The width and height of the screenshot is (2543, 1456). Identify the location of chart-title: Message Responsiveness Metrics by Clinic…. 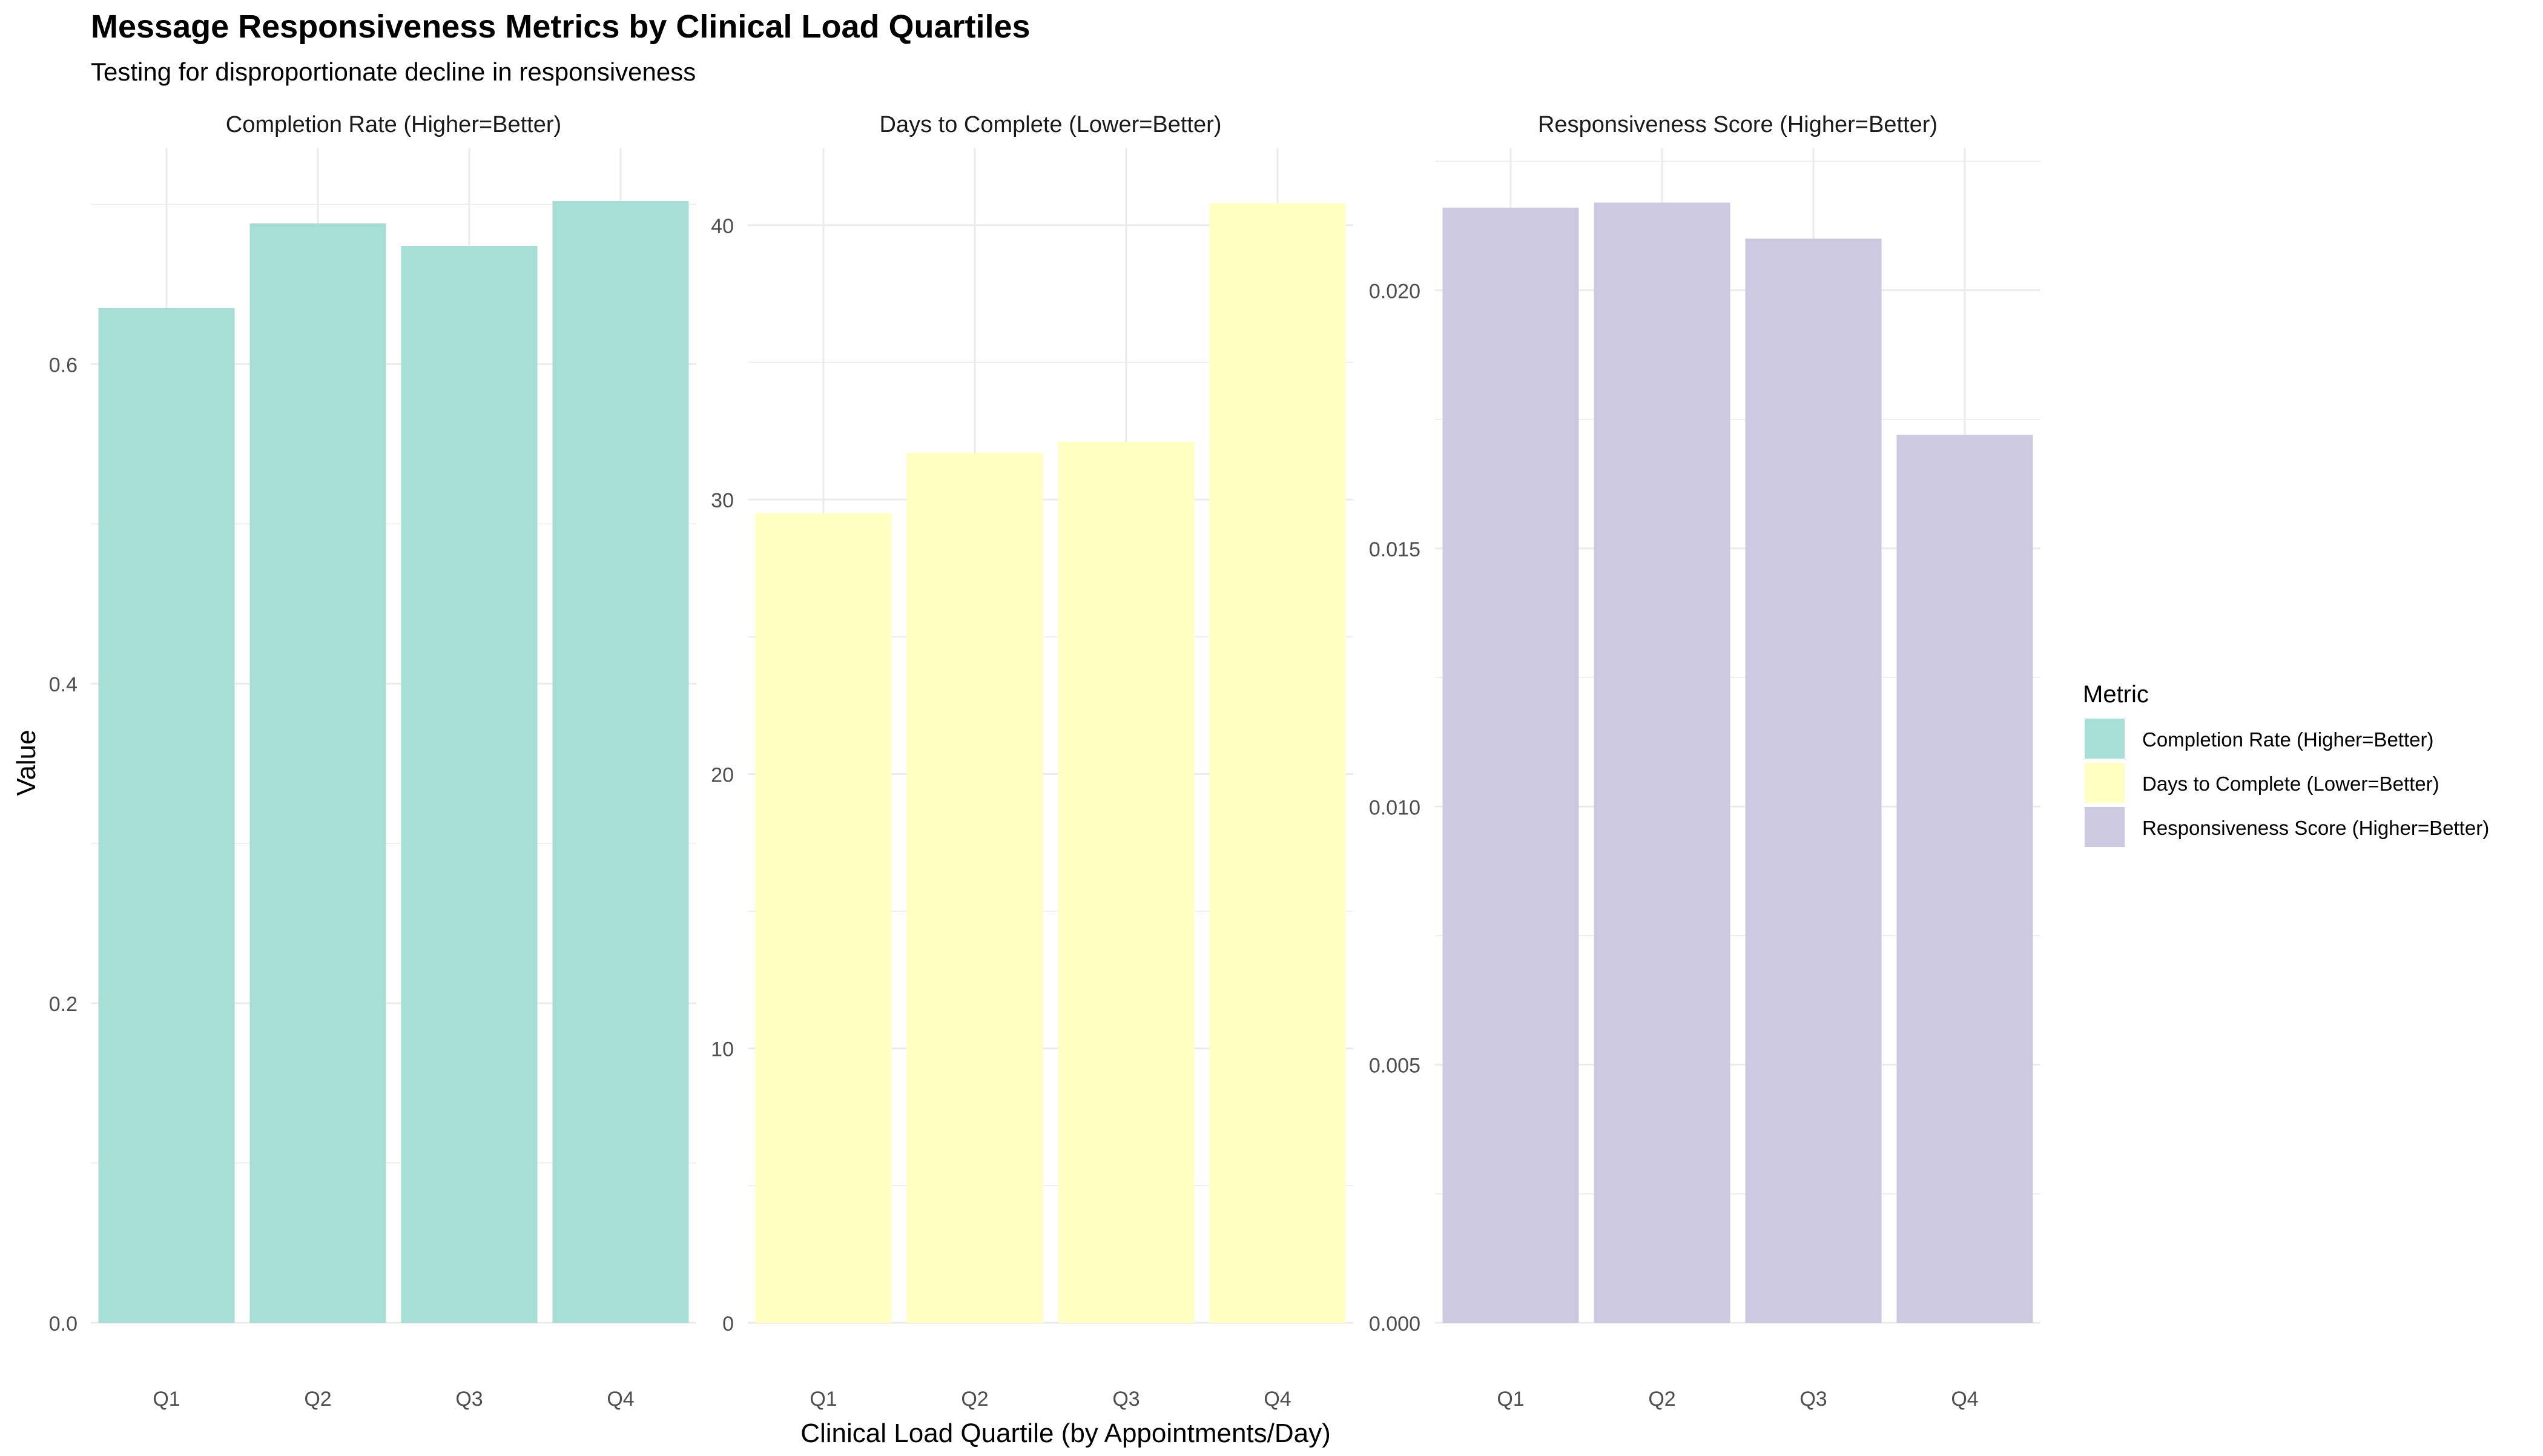
(561, 26).